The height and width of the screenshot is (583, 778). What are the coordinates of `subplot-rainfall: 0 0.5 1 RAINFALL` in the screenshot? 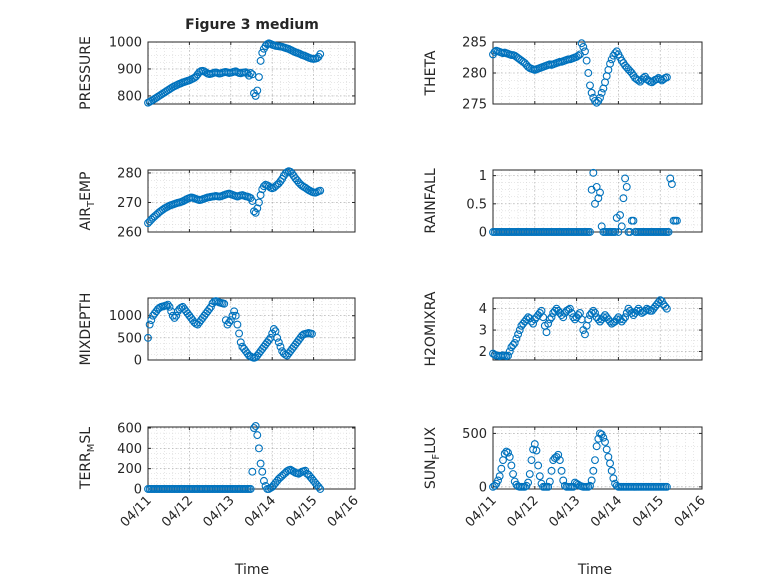 It's located at (563, 204).